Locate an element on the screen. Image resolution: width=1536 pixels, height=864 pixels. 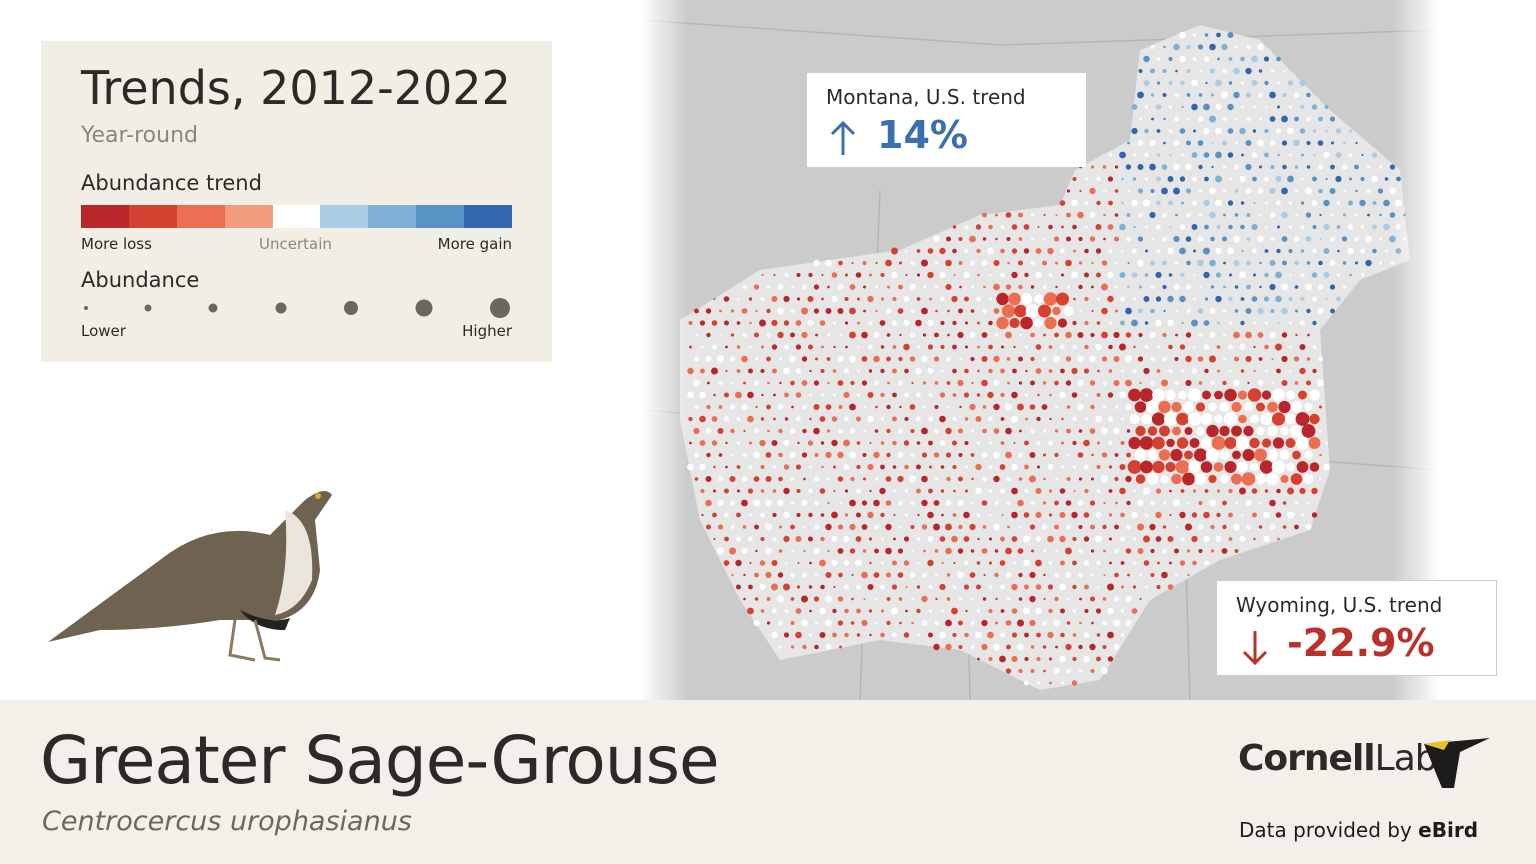
arrow-up is located at coordinates (843, 137).